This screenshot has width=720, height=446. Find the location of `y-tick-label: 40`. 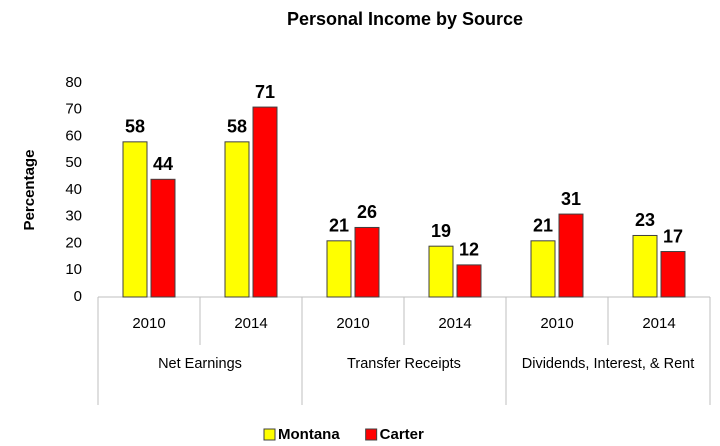

y-tick-label: 40 is located at coordinates (73, 189).